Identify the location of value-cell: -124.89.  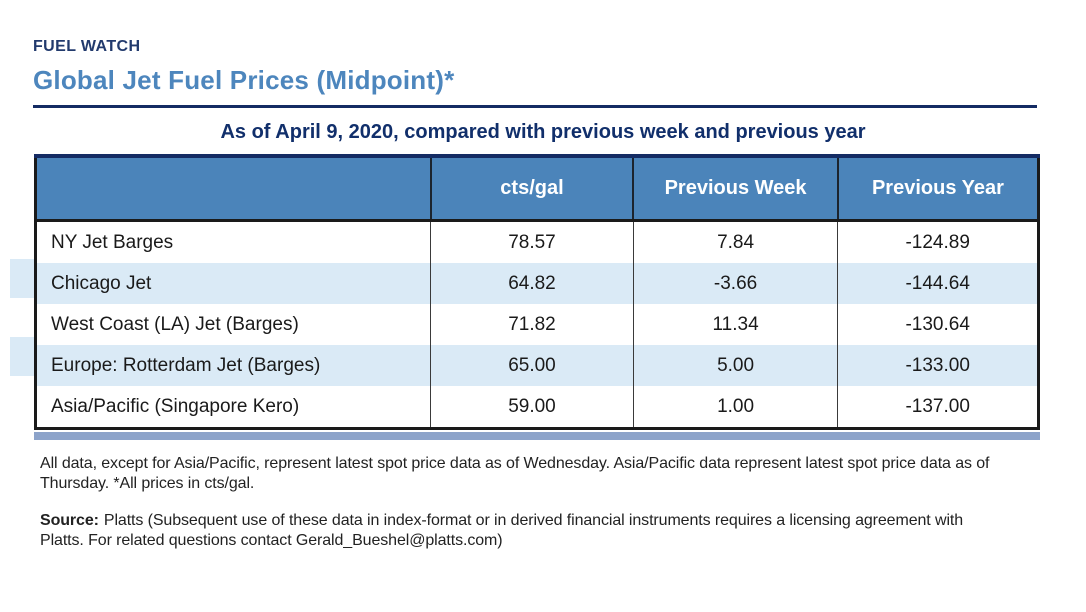
(938, 241).